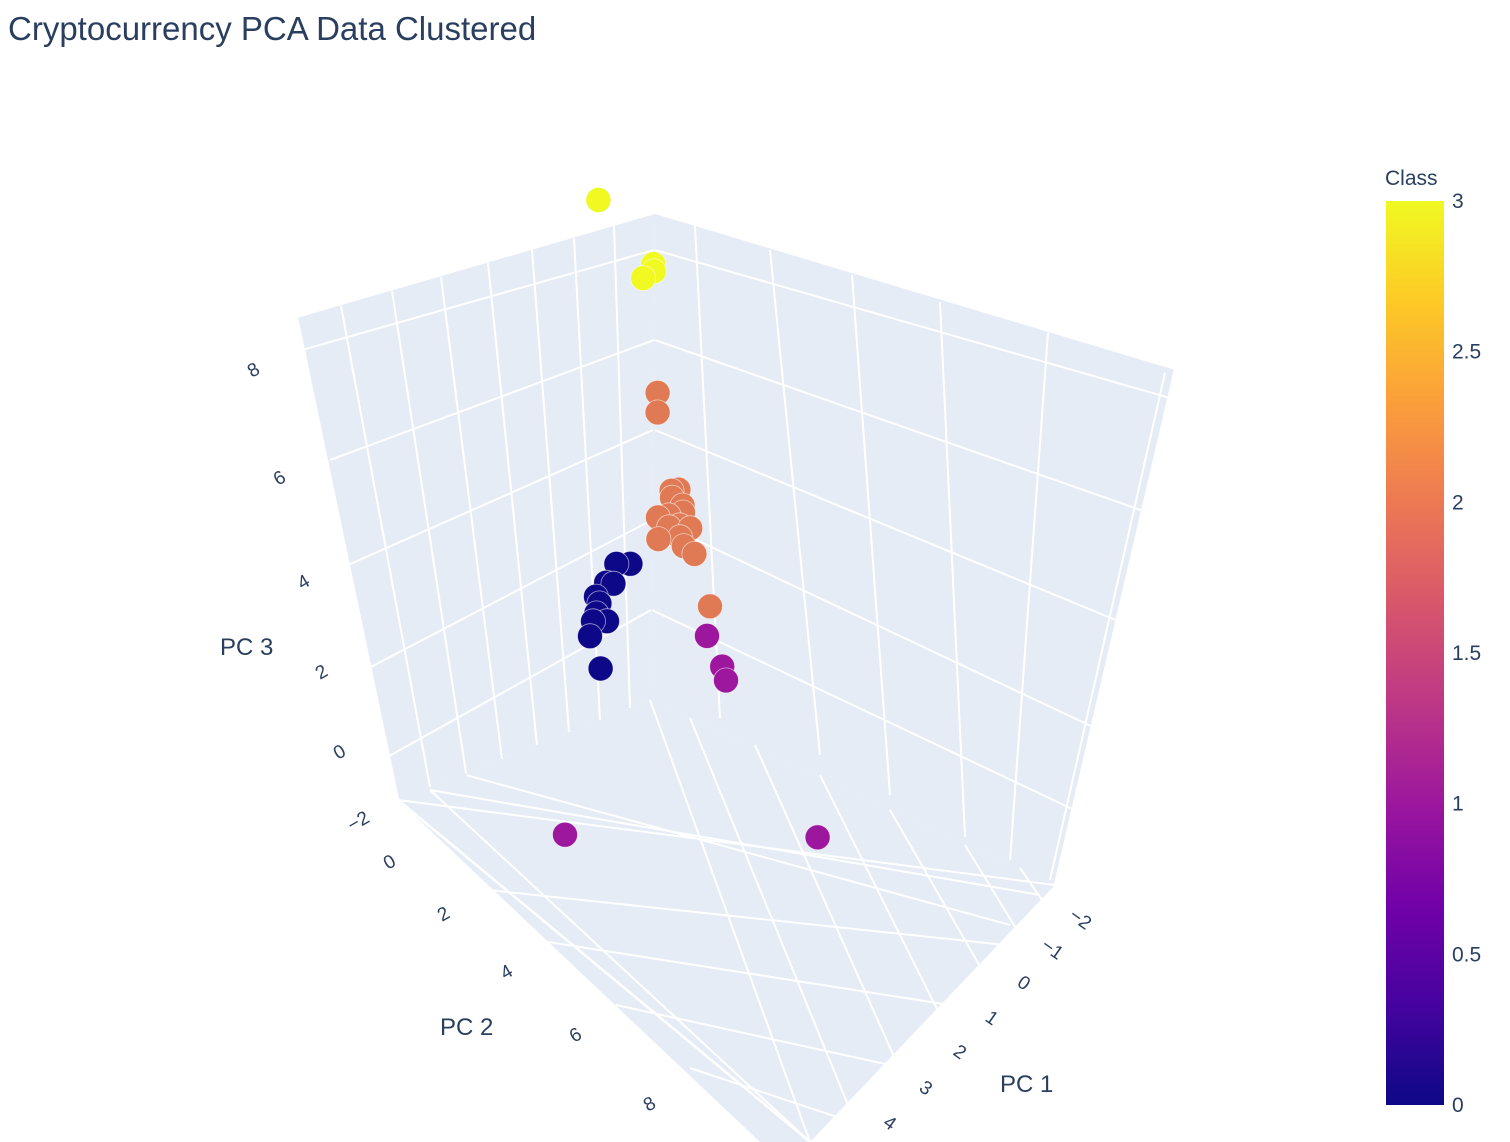  Describe the element at coordinates (1466, 954) in the screenshot. I see `colorbar-tick-label: 0.5` at that location.